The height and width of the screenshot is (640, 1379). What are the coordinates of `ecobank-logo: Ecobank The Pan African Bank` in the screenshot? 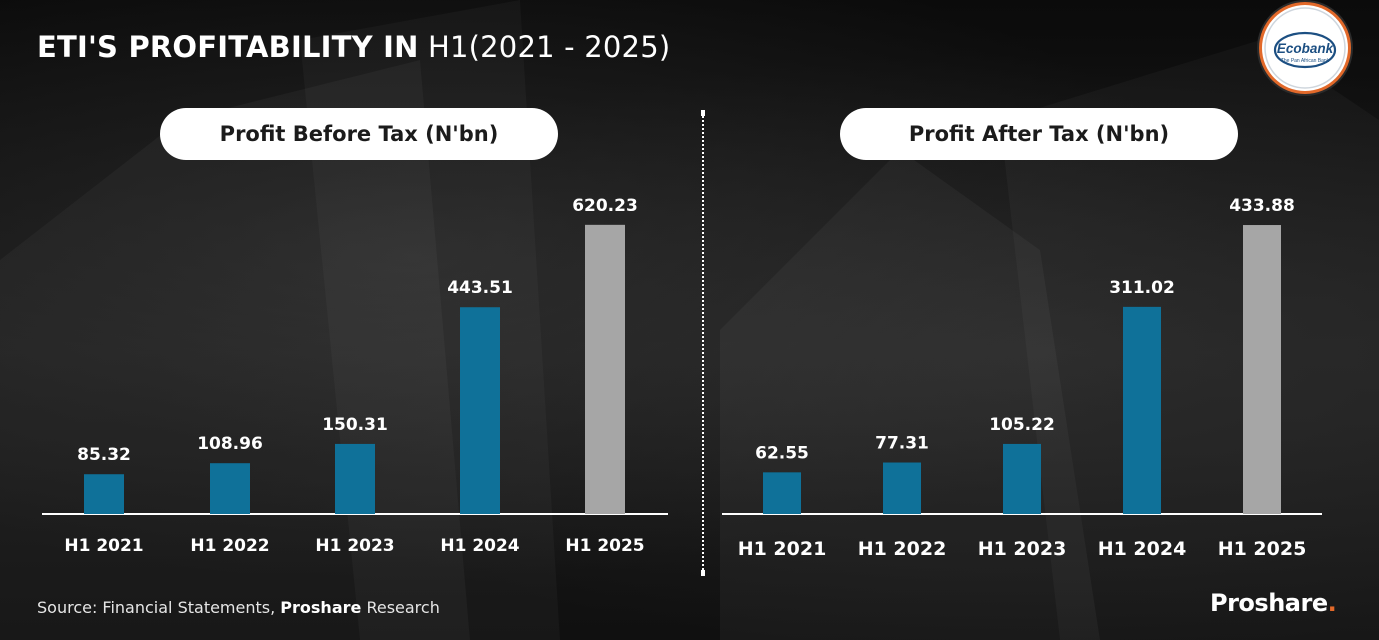 It's located at (1305, 48).